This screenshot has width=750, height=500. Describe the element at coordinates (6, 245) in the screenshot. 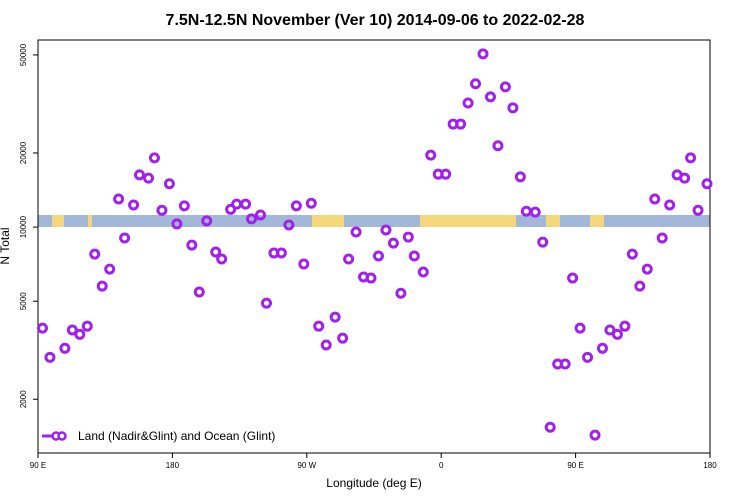

I see `y-axis-label: N Total` at that location.